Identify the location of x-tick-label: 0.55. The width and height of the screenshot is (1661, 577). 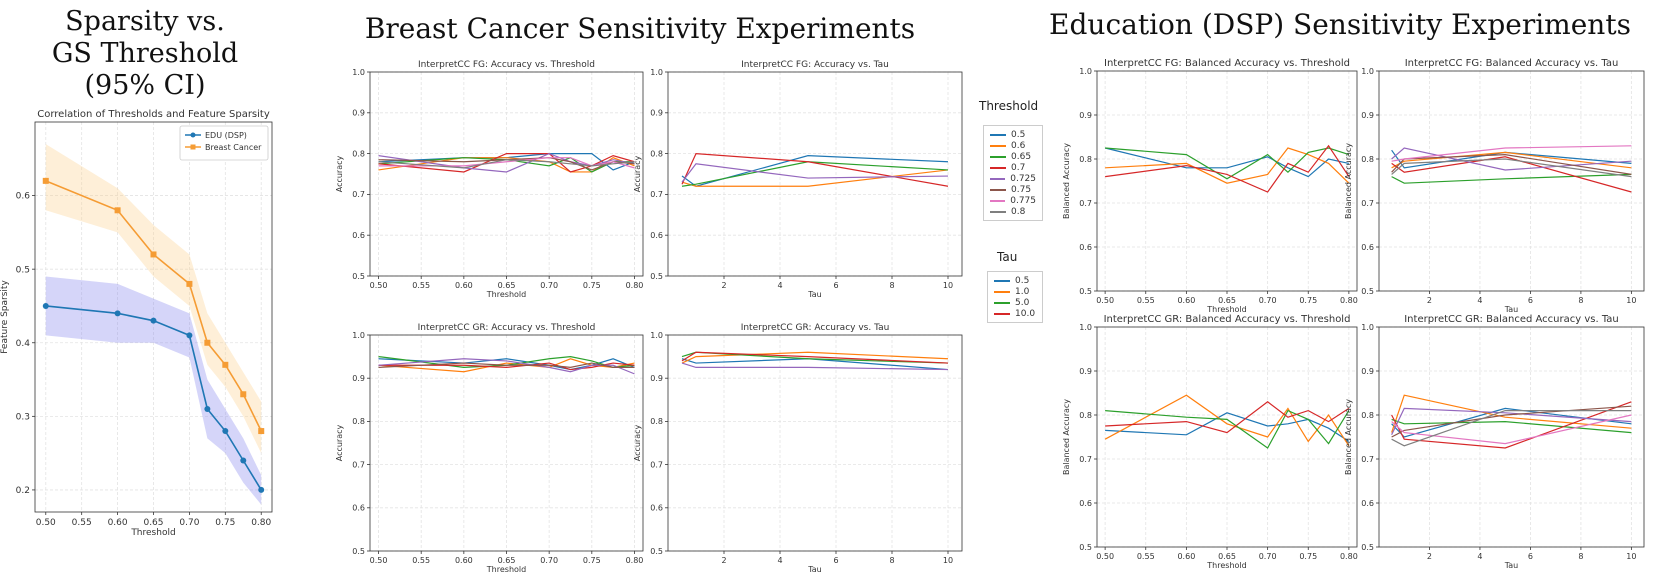
(1146, 300).